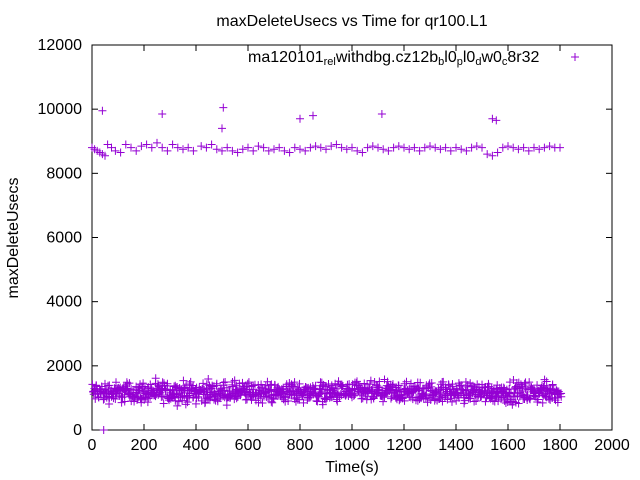 This screenshot has height=480, width=640. What do you see at coordinates (60, 45) in the screenshot?
I see `y-tick-label: 12000` at bounding box center [60, 45].